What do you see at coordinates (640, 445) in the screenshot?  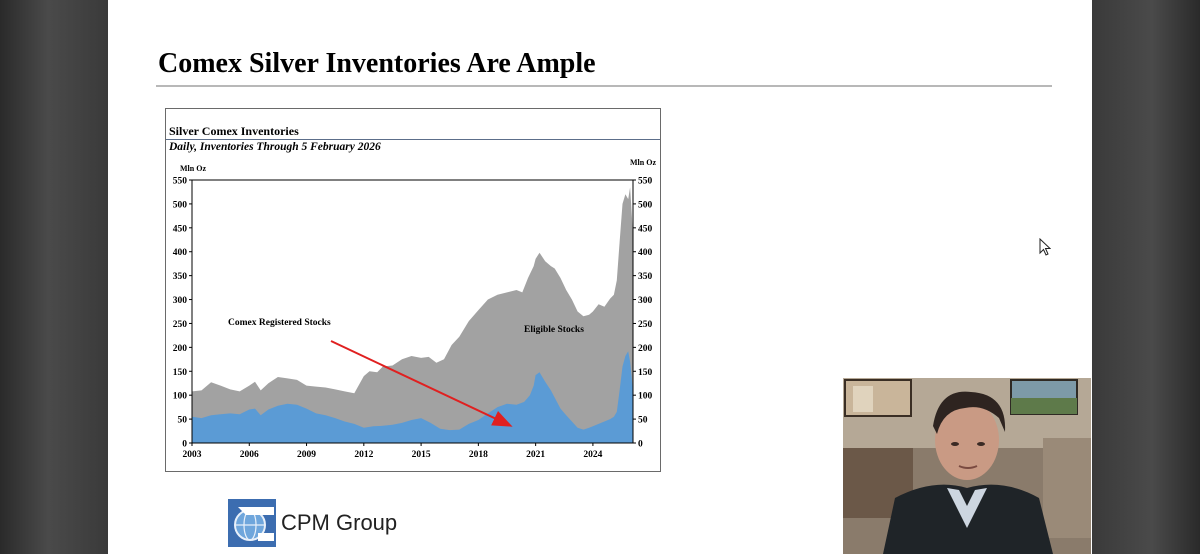 I see `y-tick-label-right: 0` at bounding box center [640, 445].